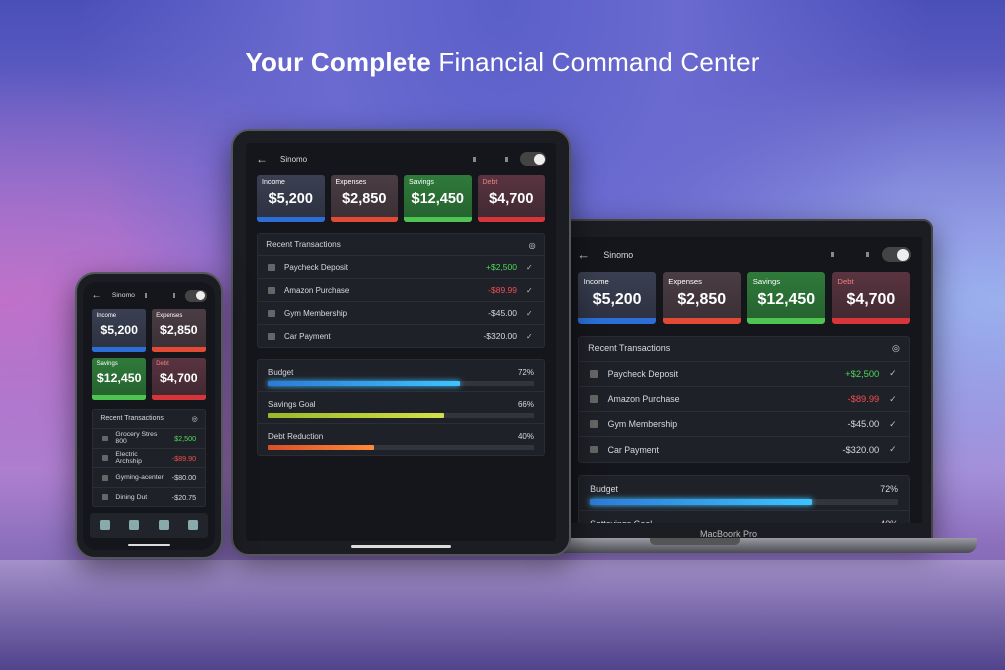 The height and width of the screenshot is (670, 1005). Describe the element at coordinates (643, 399) in the screenshot. I see `transaction-name: Amazon Purchase` at that location.